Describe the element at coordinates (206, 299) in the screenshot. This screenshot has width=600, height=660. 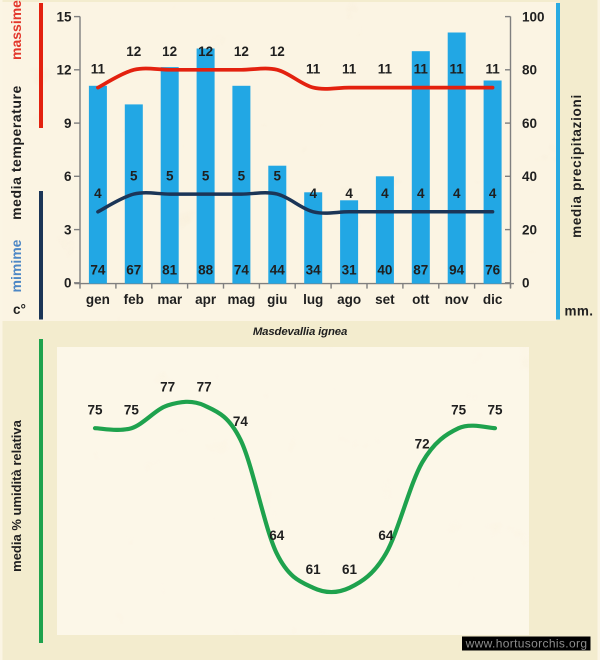
I see `svg-text: apr` at that location.